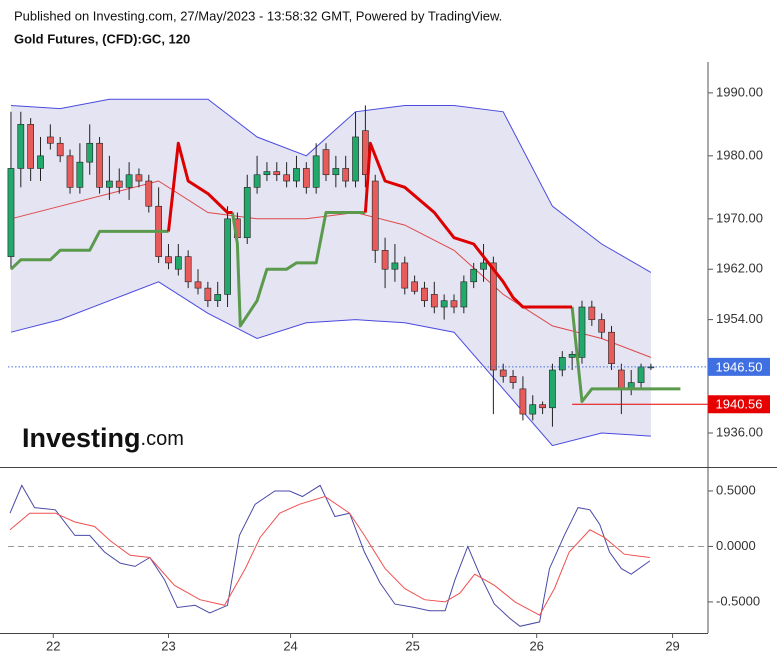 The image size is (777, 662). What do you see at coordinates (53, 645) in the screenshot?
I see `x-tick-label: 22` at bounding box center [53, 645].